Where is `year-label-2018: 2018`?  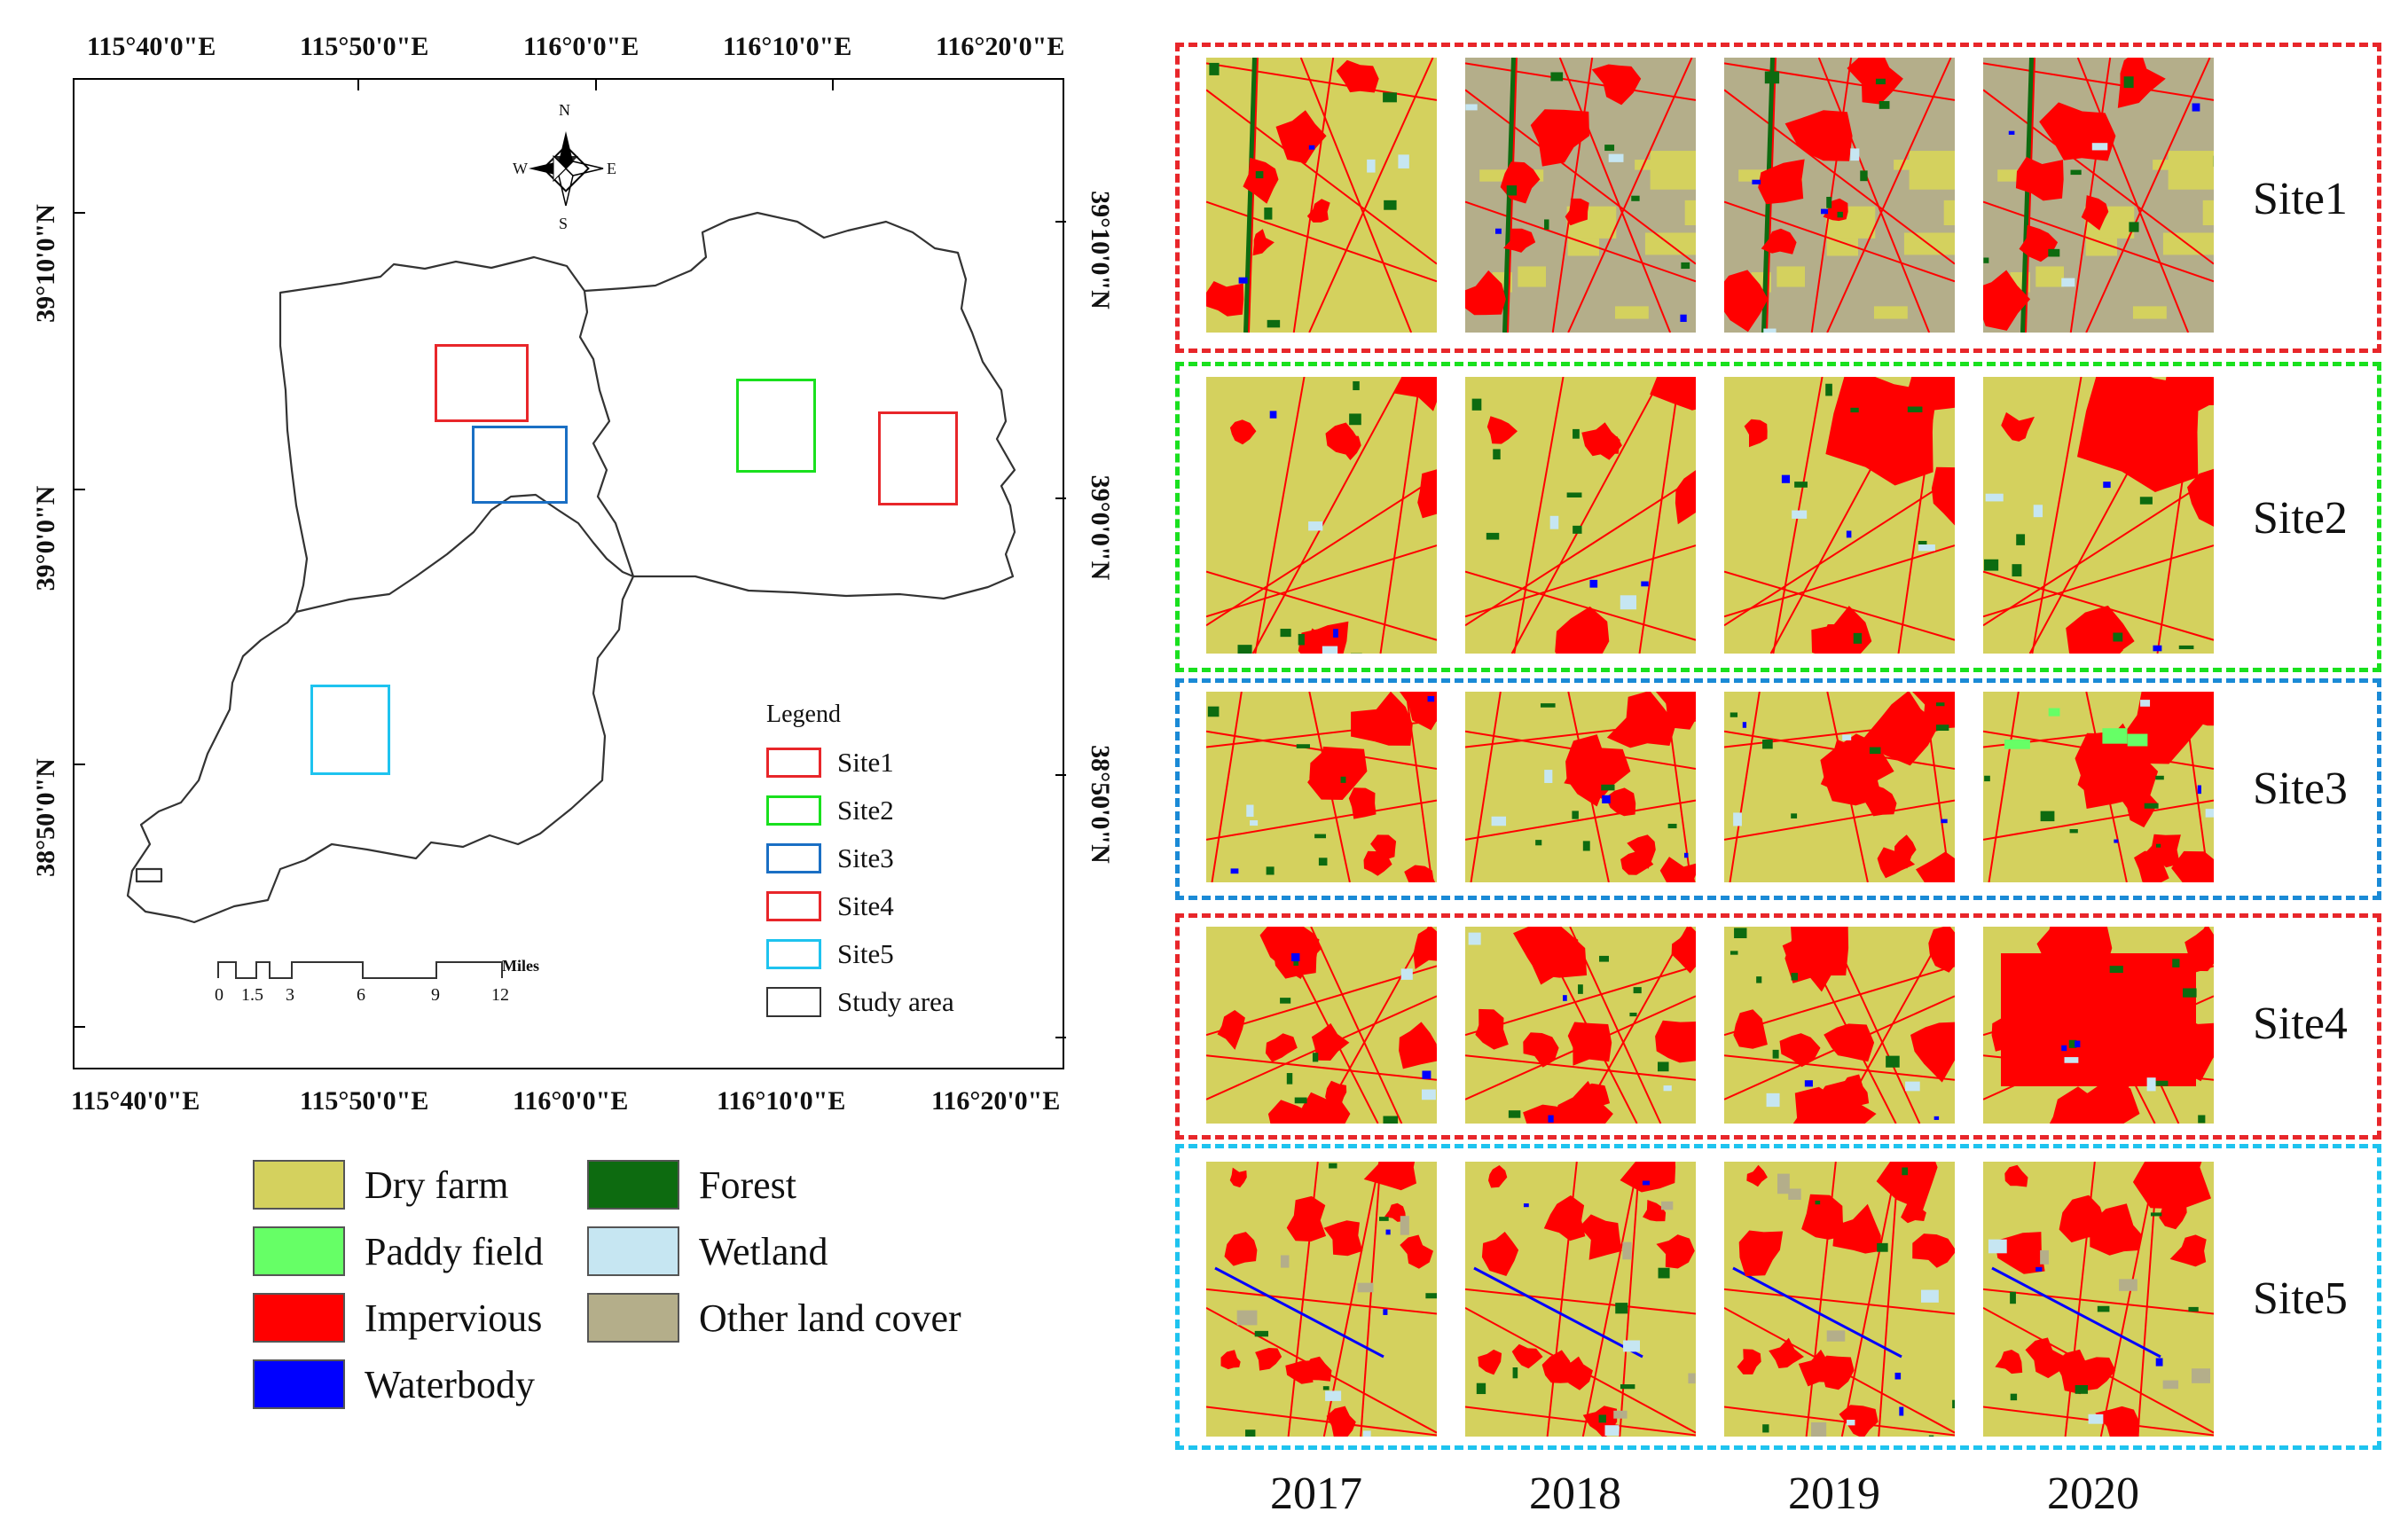 year-label-2018: 2018 is located at coordinates (1575, 1494).